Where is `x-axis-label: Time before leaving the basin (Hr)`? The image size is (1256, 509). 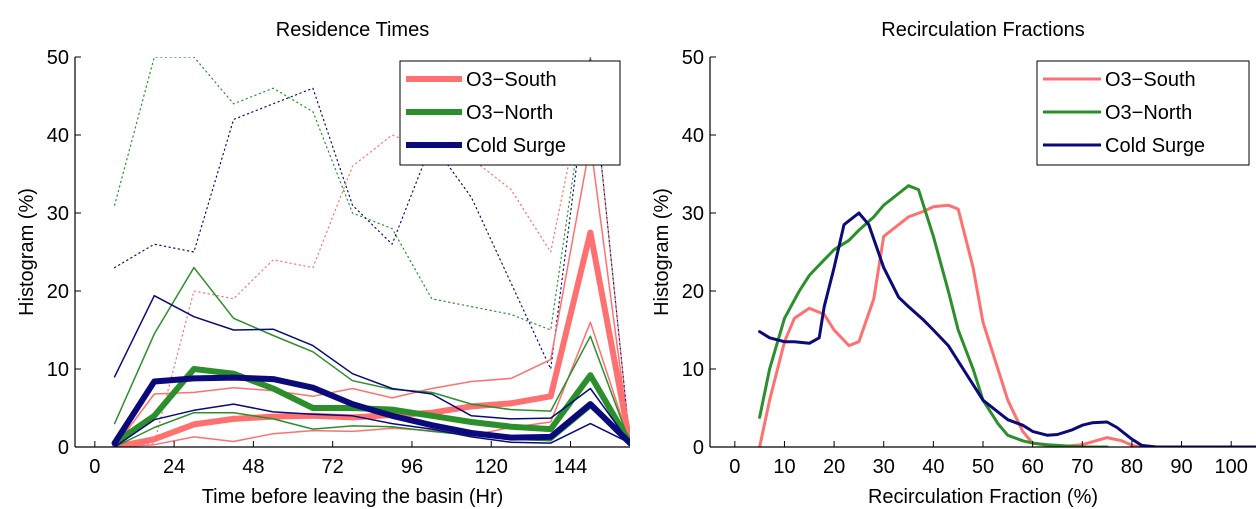 x-axis-label: Time before leaving the basin (Hr) is located at coordinates (353, 497).